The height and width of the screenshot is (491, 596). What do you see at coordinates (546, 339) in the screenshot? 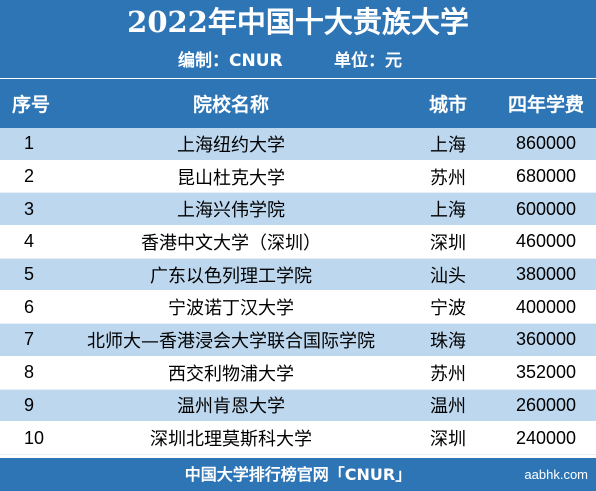
I see `fee-cell: 360000` at bounding box center [546, 339].